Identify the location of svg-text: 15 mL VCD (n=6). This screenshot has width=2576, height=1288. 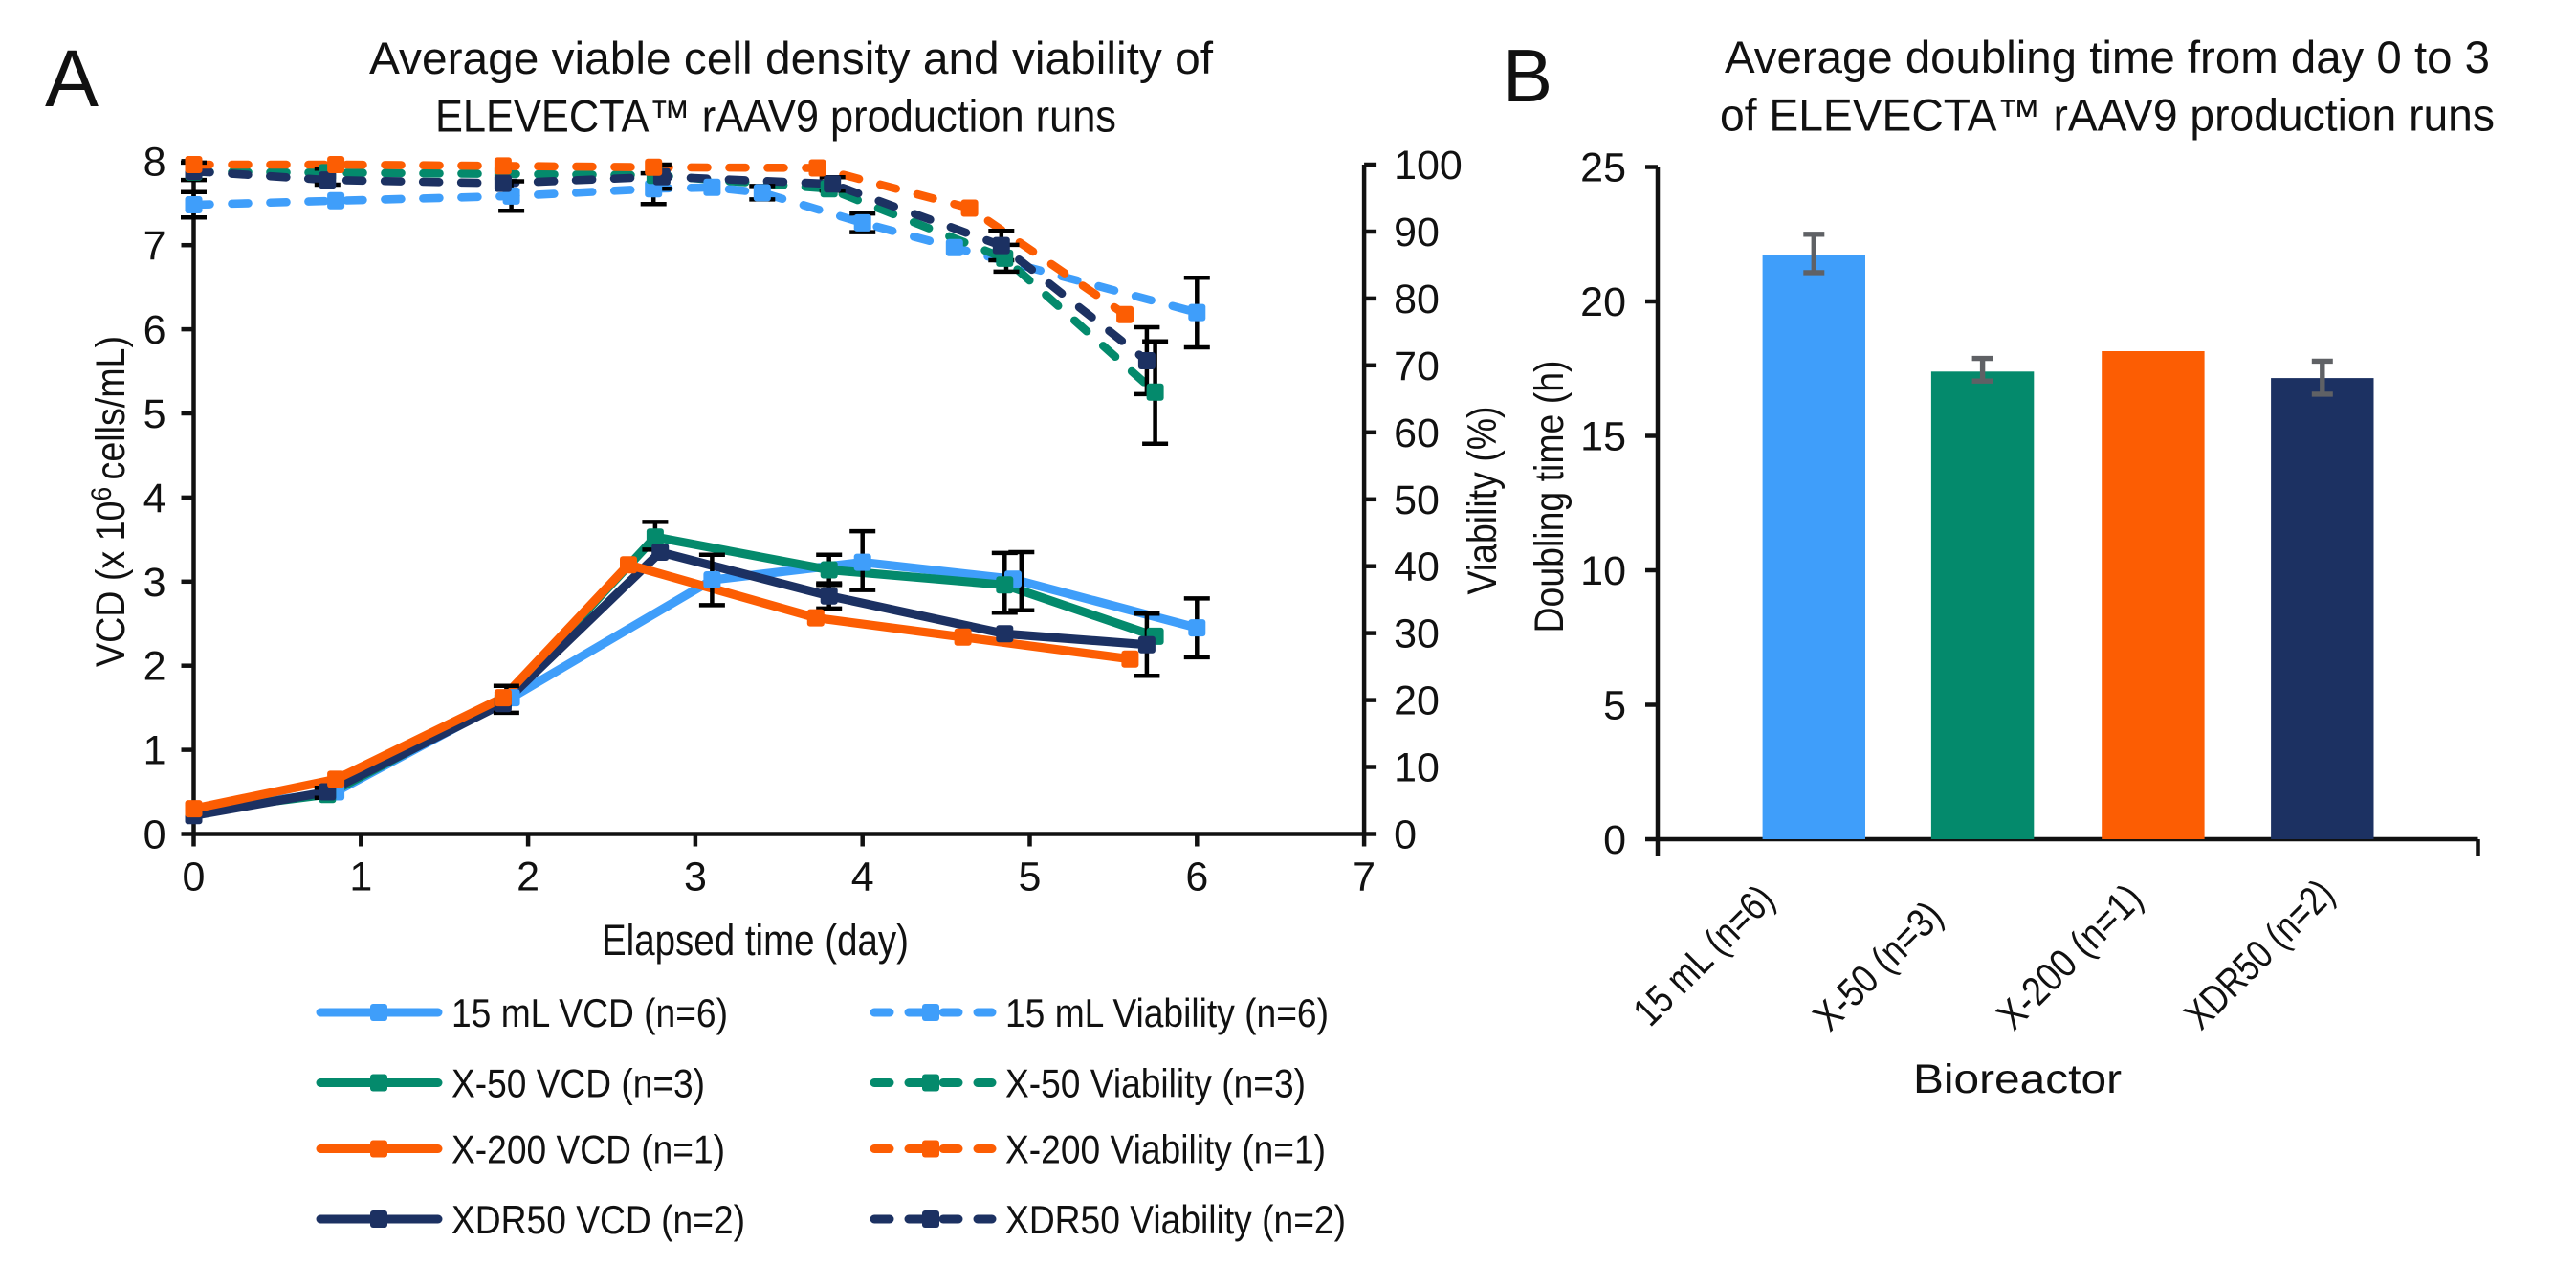
(590, 1012).